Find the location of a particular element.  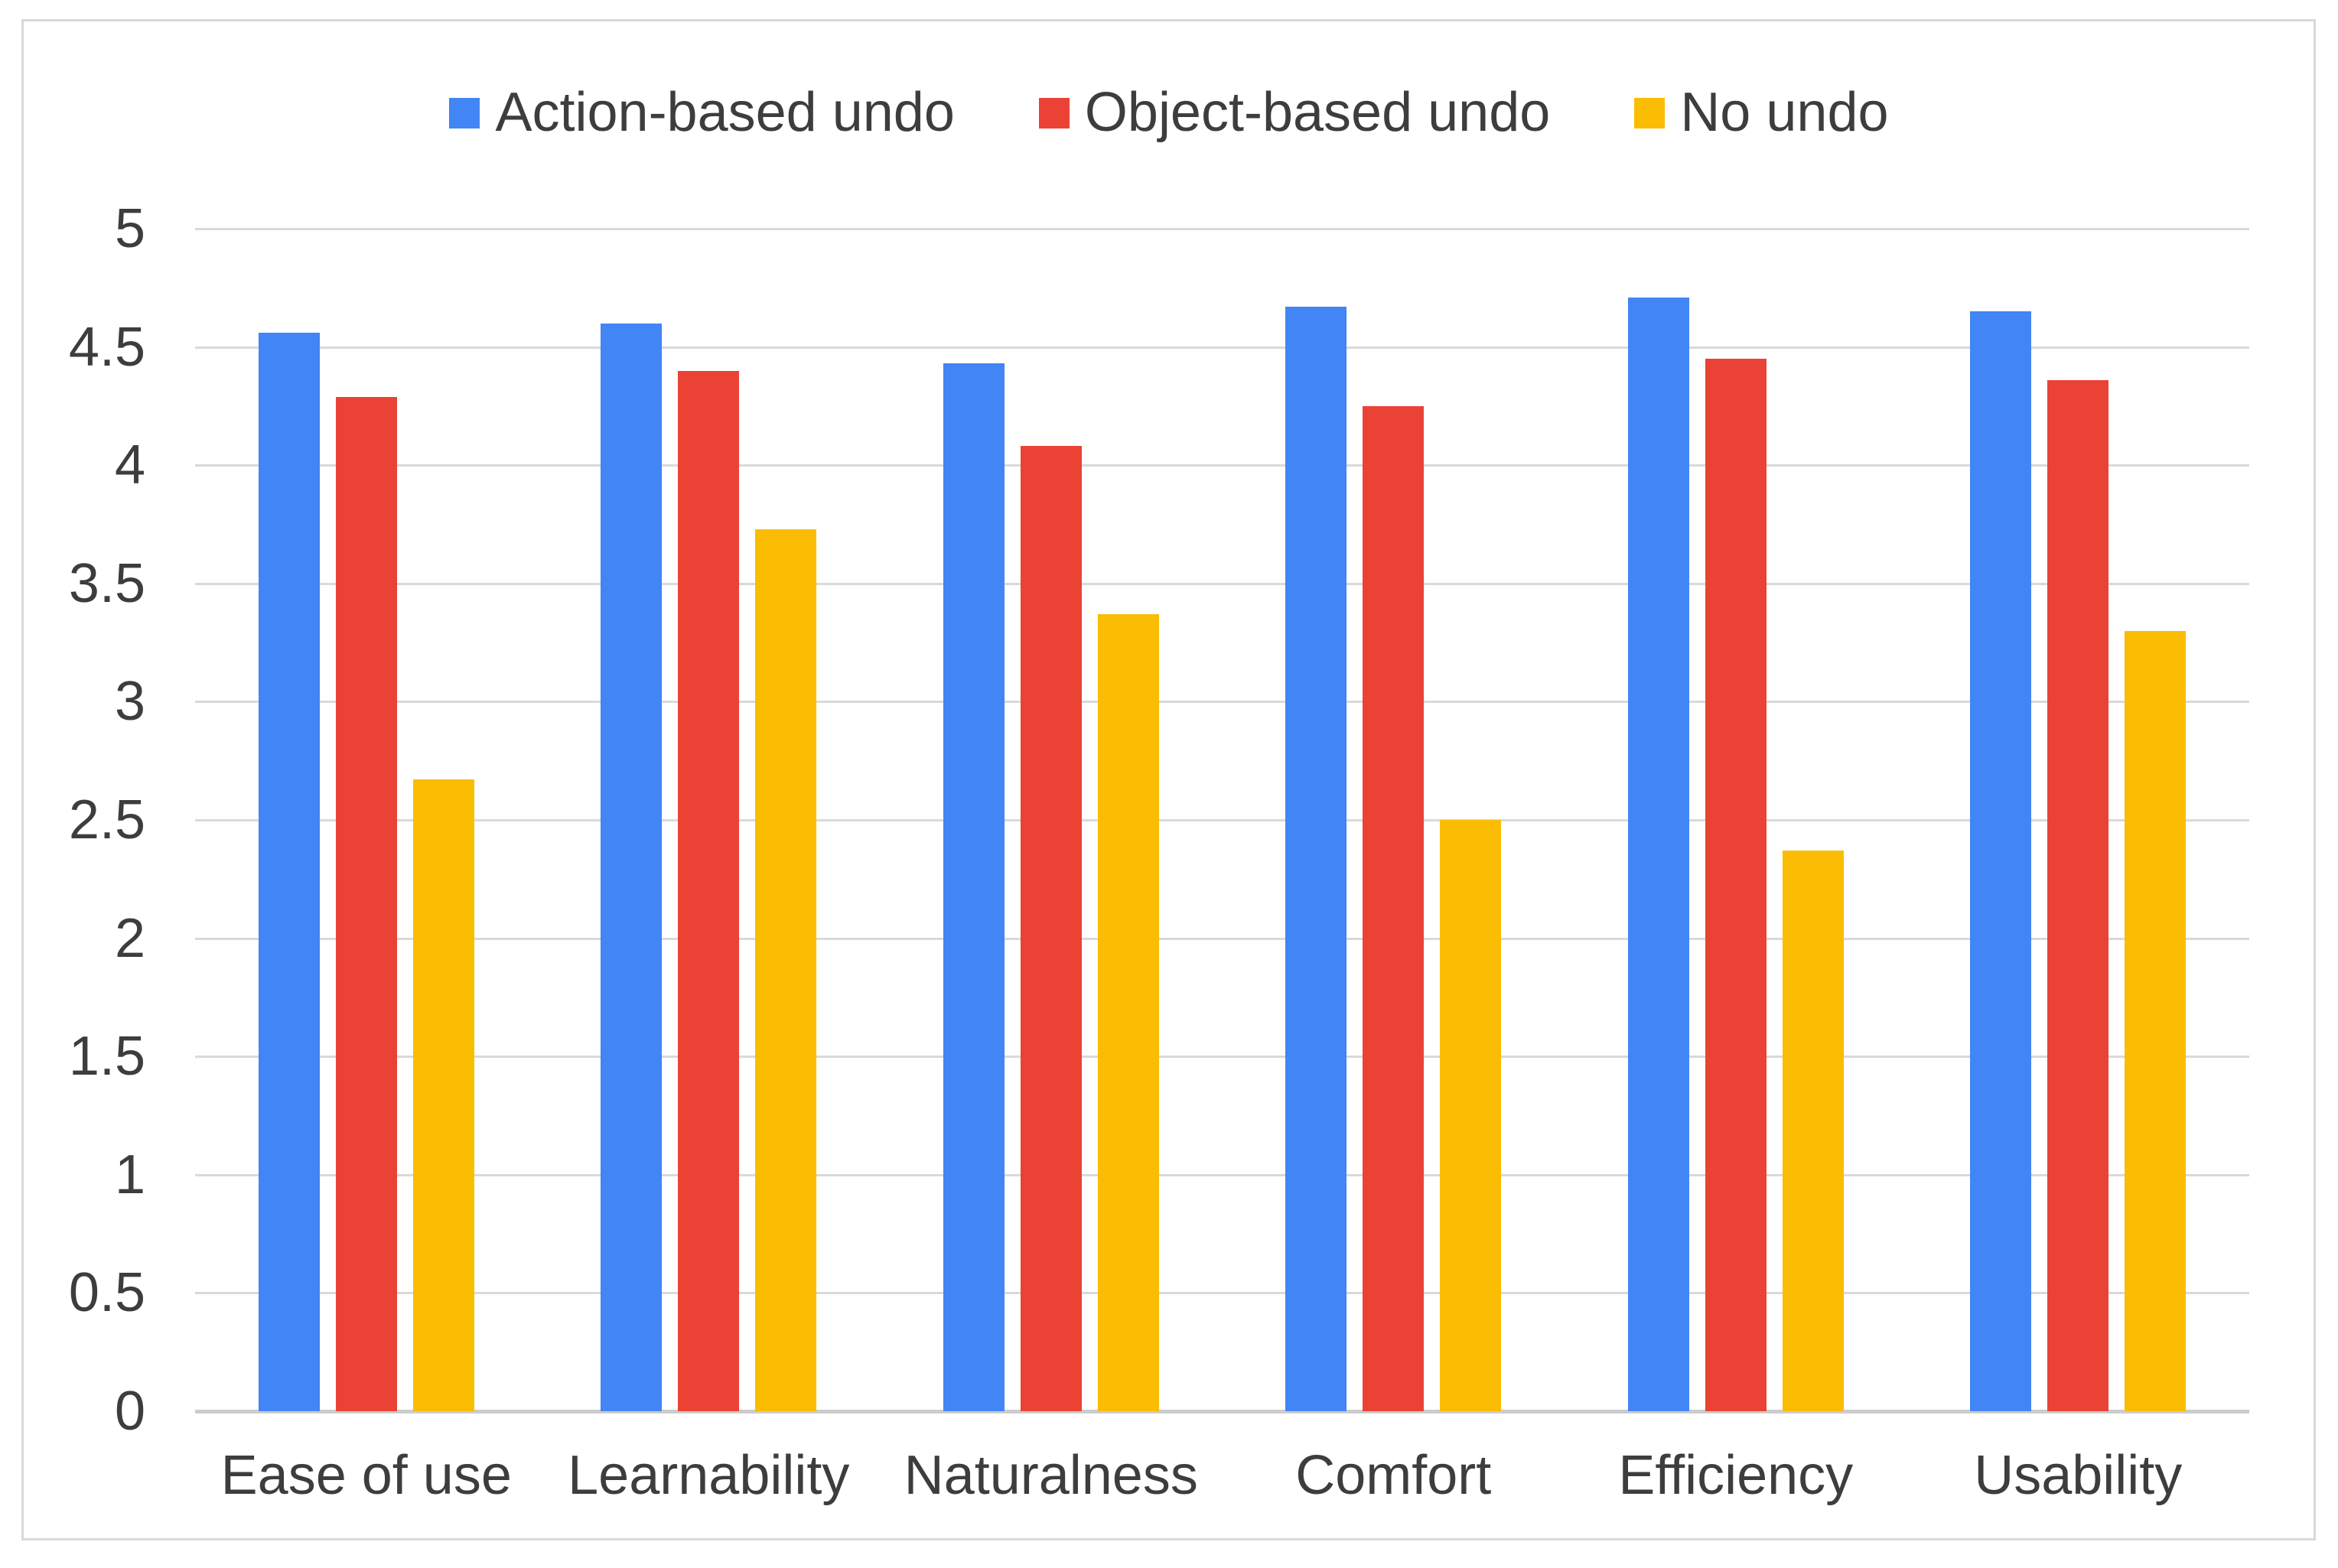

x-axis-label: Ease of use is located at coordinates (366, 1476).